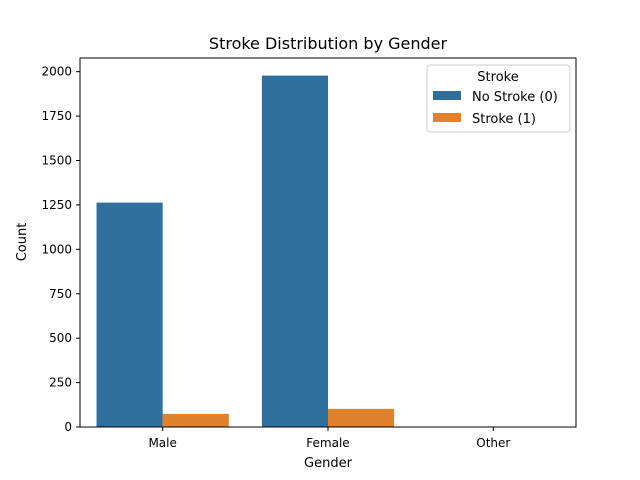 This screenshot has width=640, height=480. I want to click on legend-label-stroke: Stroke (1), so click(504, 119).